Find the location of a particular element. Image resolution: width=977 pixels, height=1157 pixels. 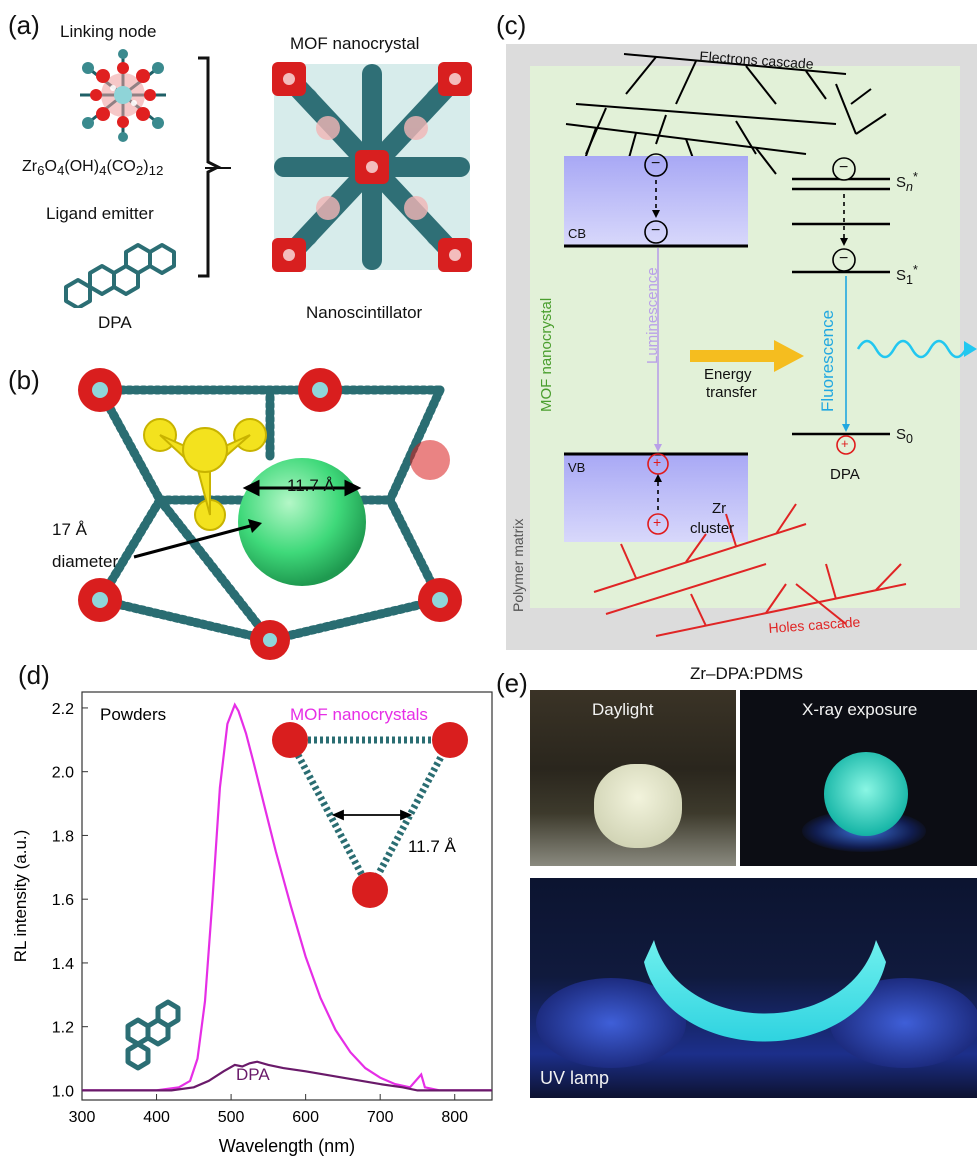

mof-legend-label: MOF nanocrystals is located at coordinates (359, 714).